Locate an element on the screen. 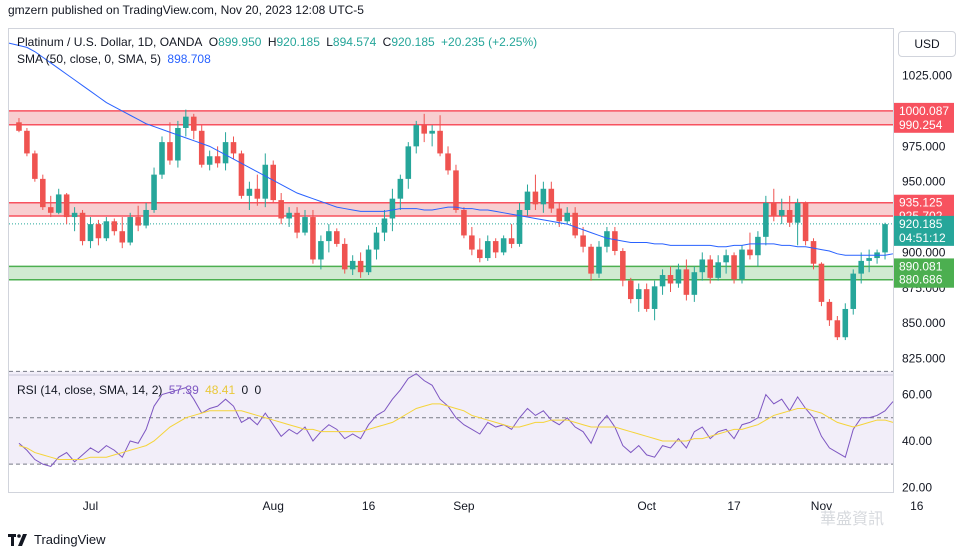 This screenshot has width=970, height=557. watermark: 華盛資訊 is located at coordinates (852, 519).